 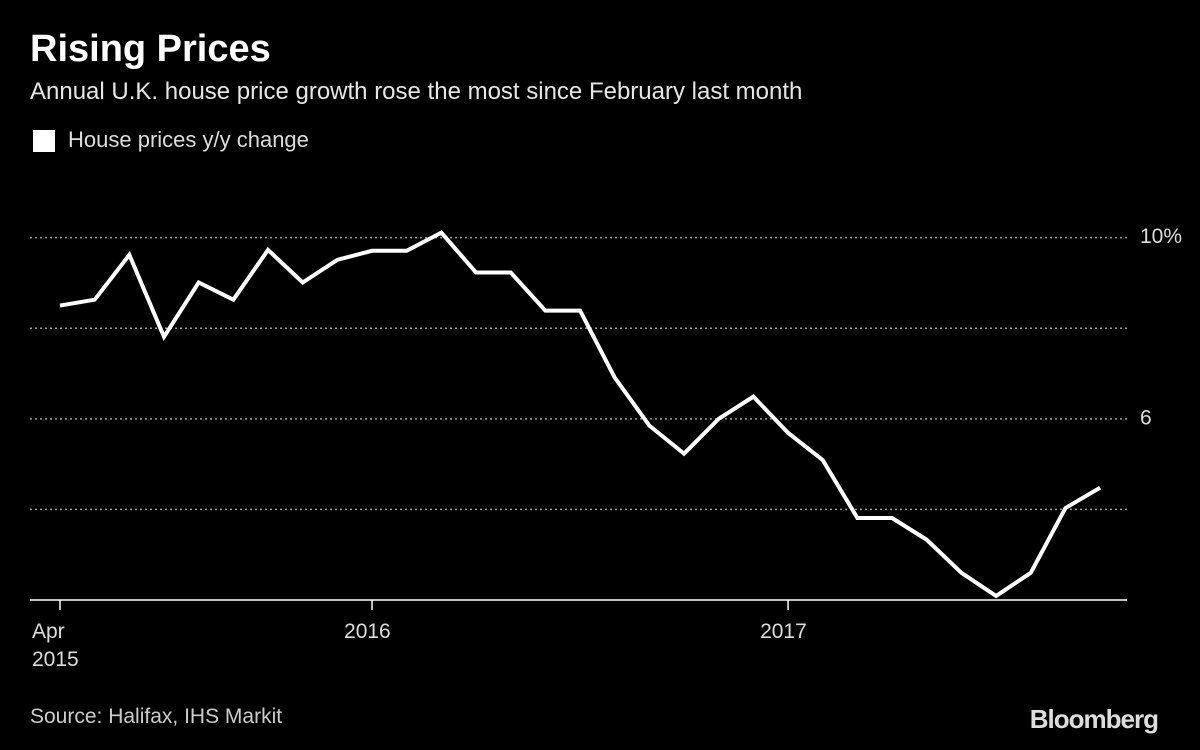 I want to click on legend-swatch, so click(x=44, y=141).